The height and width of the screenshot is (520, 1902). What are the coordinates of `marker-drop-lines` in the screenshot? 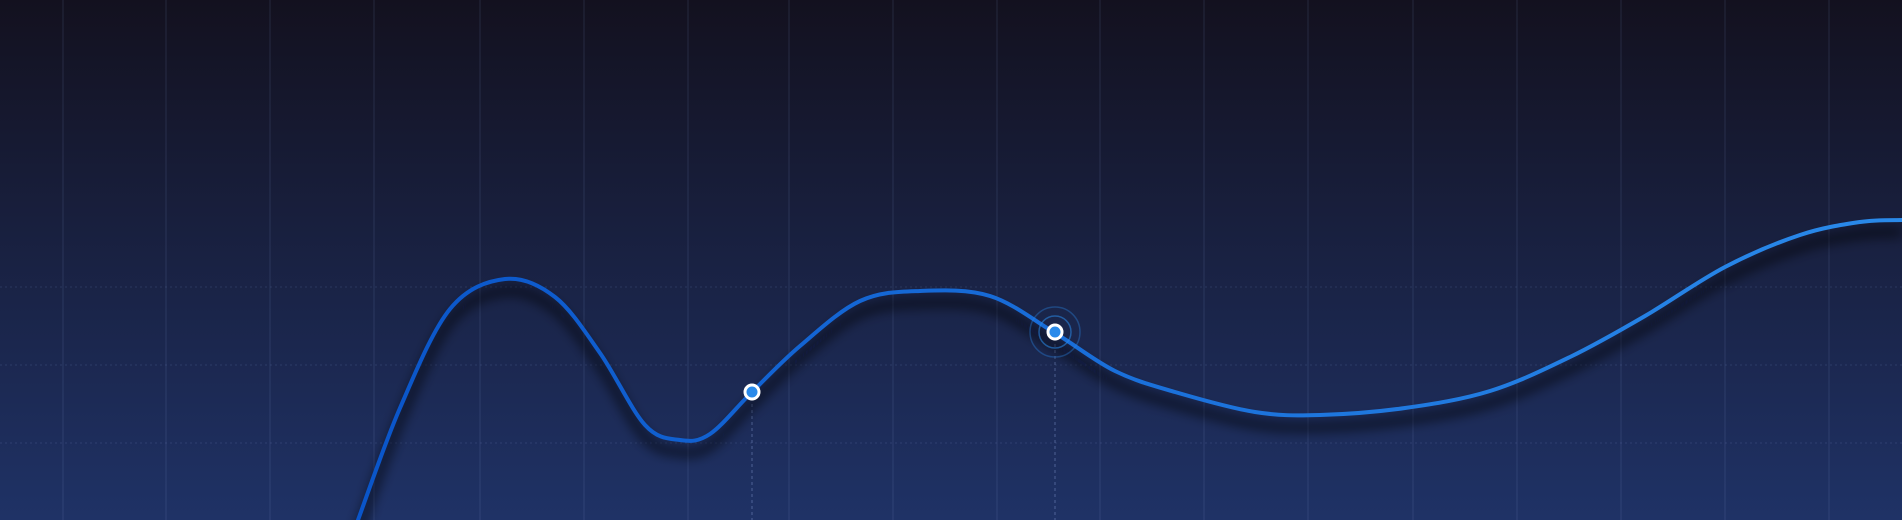 It's located at (903, 426).